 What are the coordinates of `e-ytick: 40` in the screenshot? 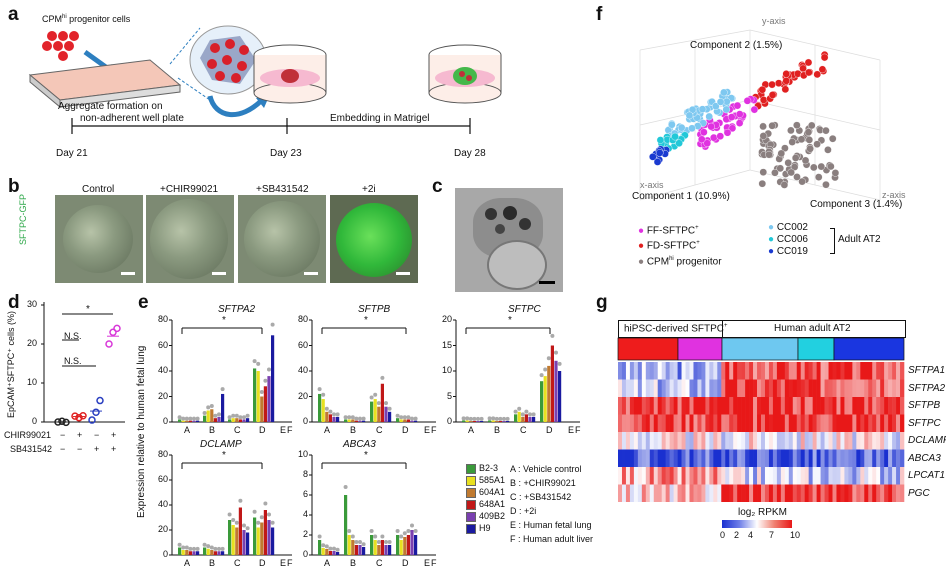 It's located at (162, 504).